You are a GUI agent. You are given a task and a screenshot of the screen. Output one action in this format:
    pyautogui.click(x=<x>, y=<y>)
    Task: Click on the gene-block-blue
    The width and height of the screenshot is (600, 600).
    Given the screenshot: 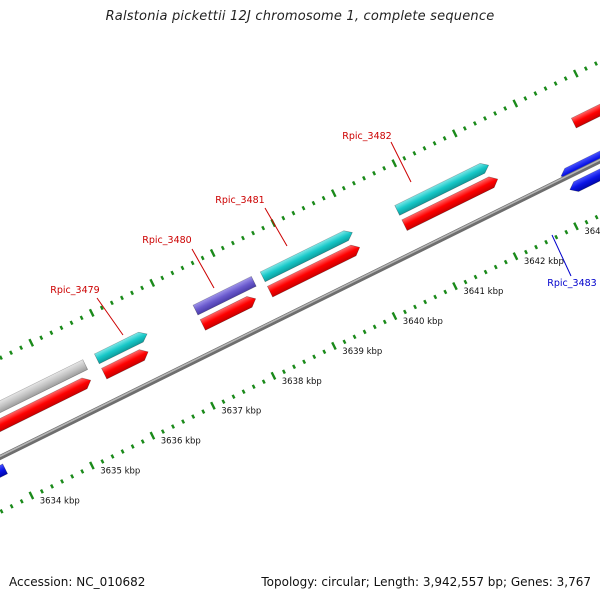 What is the action you would take?
    pyautogui.click(x=579, y=149)
    